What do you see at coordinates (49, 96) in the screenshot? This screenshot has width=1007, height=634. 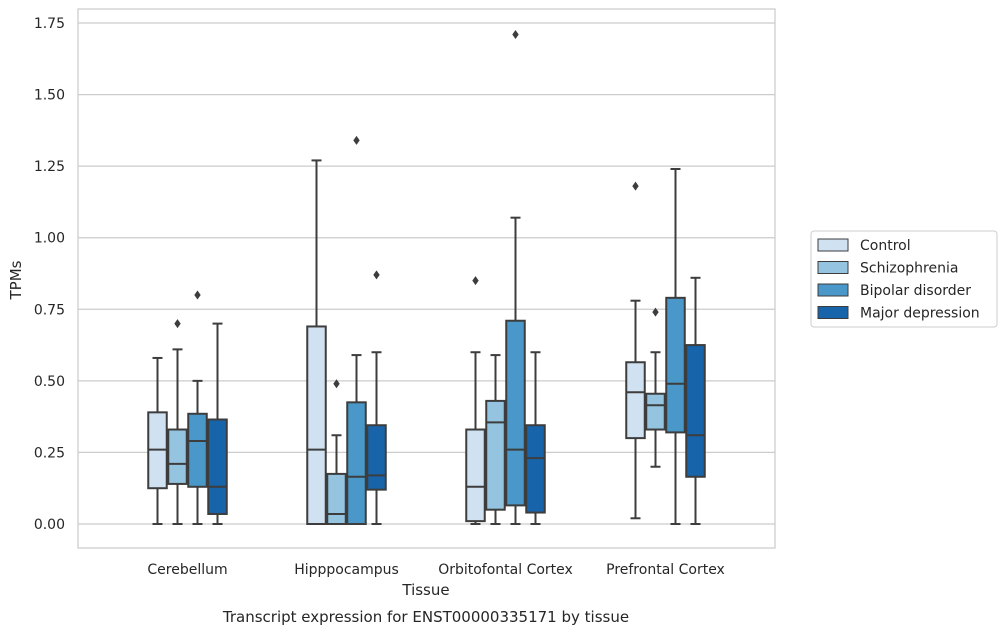 I see `y-tick-label: 1.50` at bounding box center [49, 96].